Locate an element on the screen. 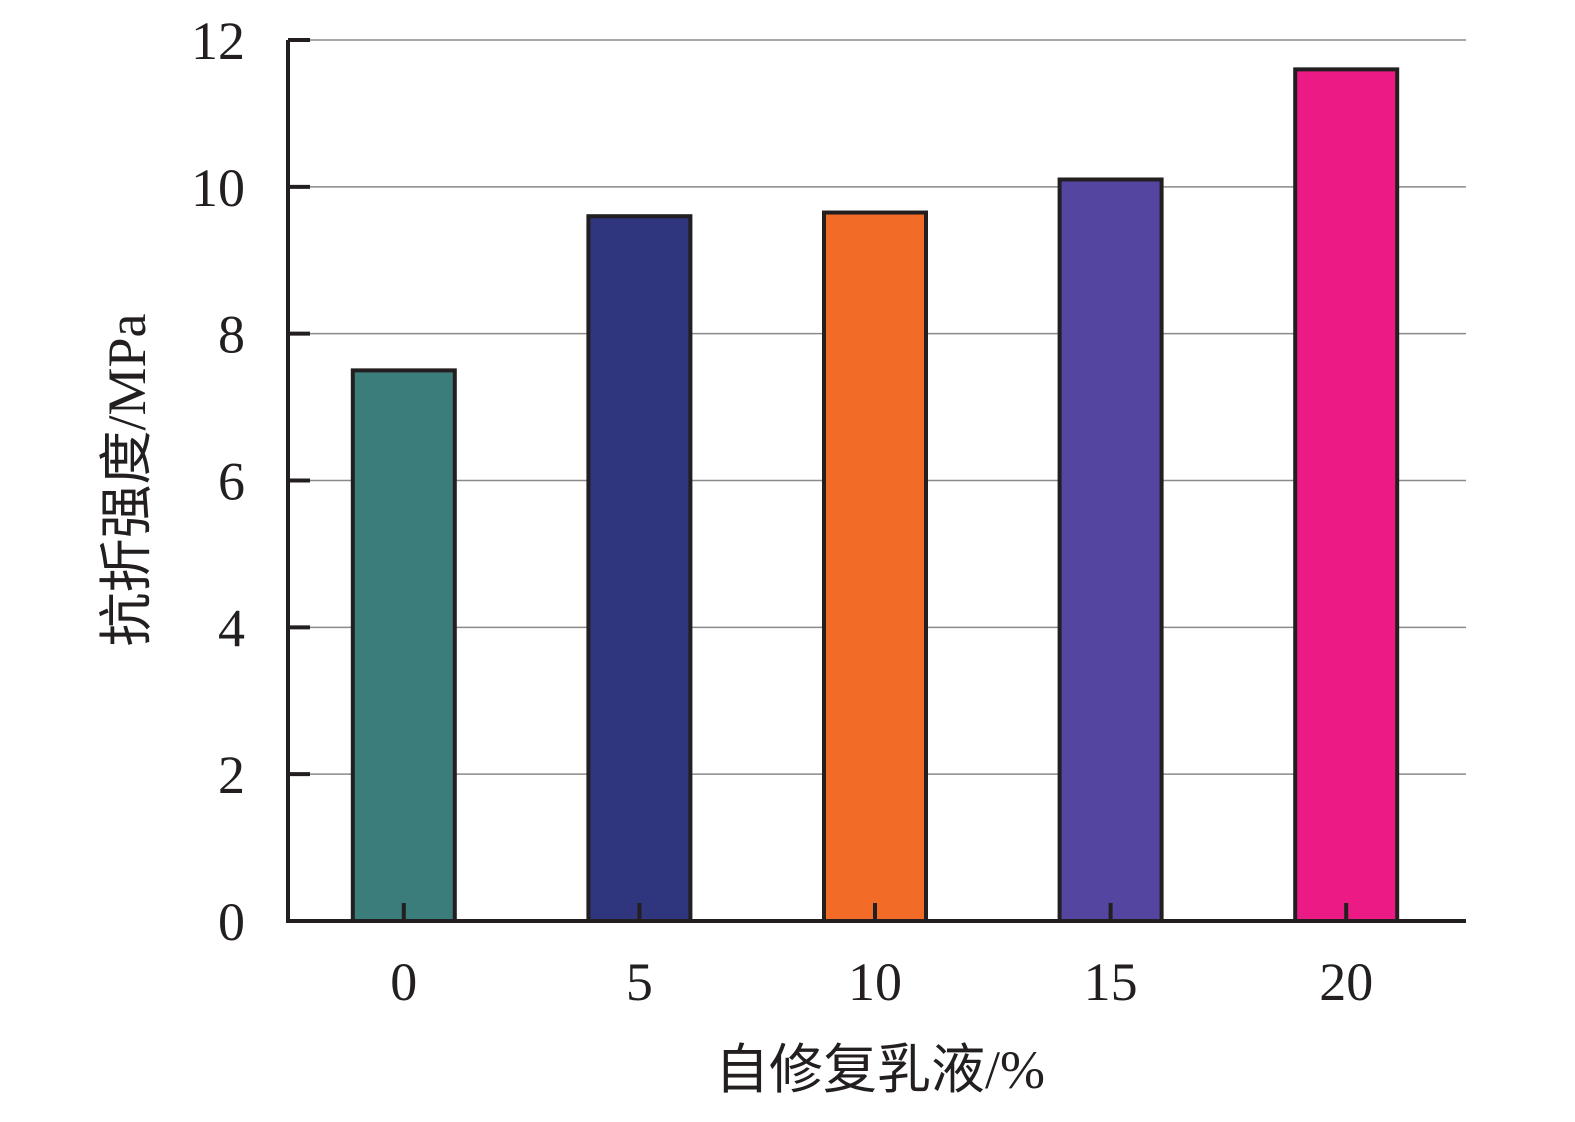 The width and height of the screenshot is (1575, 1122). y-tick-label: 8 is located at coordinates (231, 335).